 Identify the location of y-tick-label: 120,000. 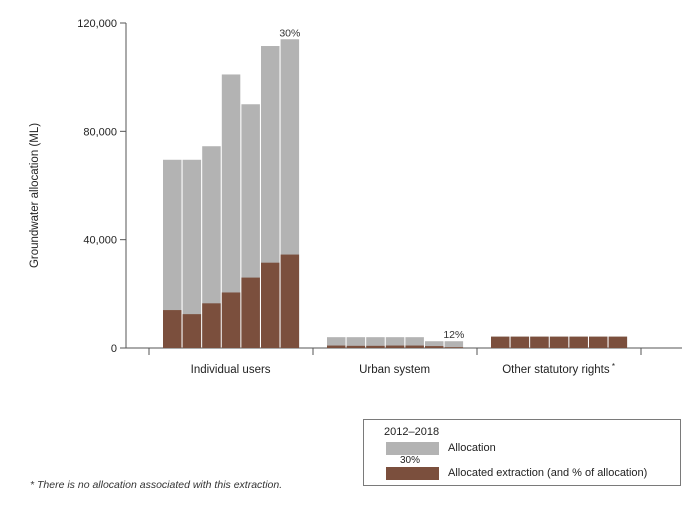
(97, 24).